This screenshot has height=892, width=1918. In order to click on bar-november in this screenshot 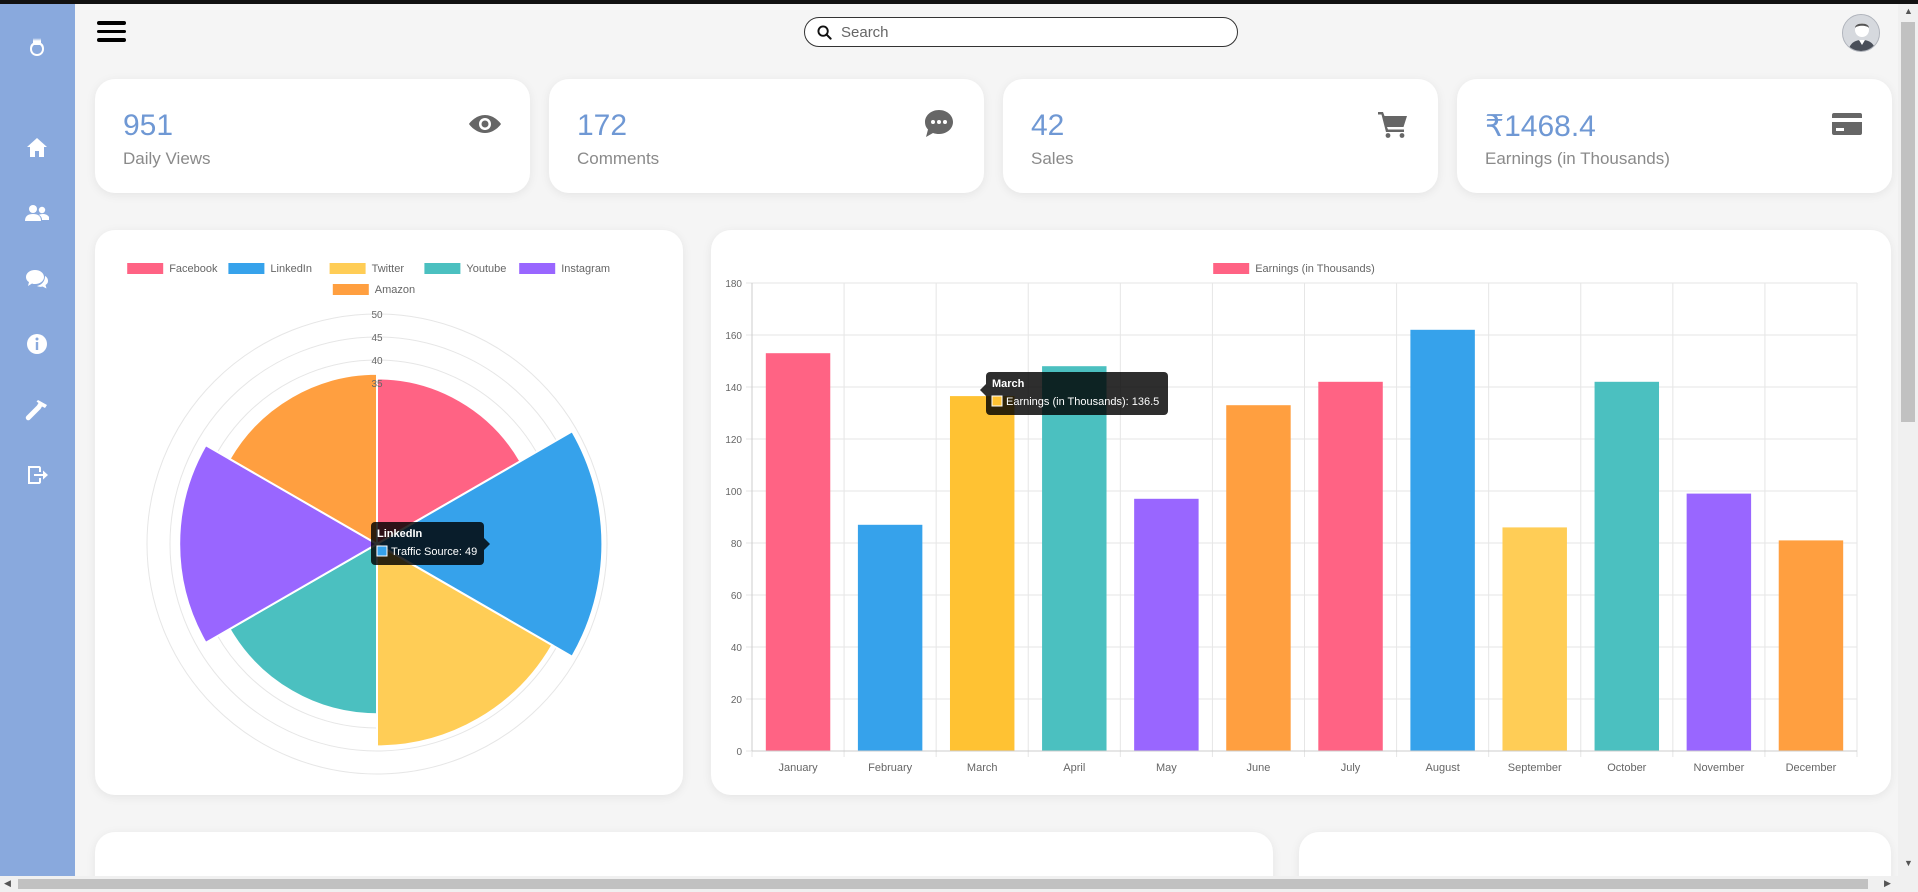, I will do `click(1719, 622)`.